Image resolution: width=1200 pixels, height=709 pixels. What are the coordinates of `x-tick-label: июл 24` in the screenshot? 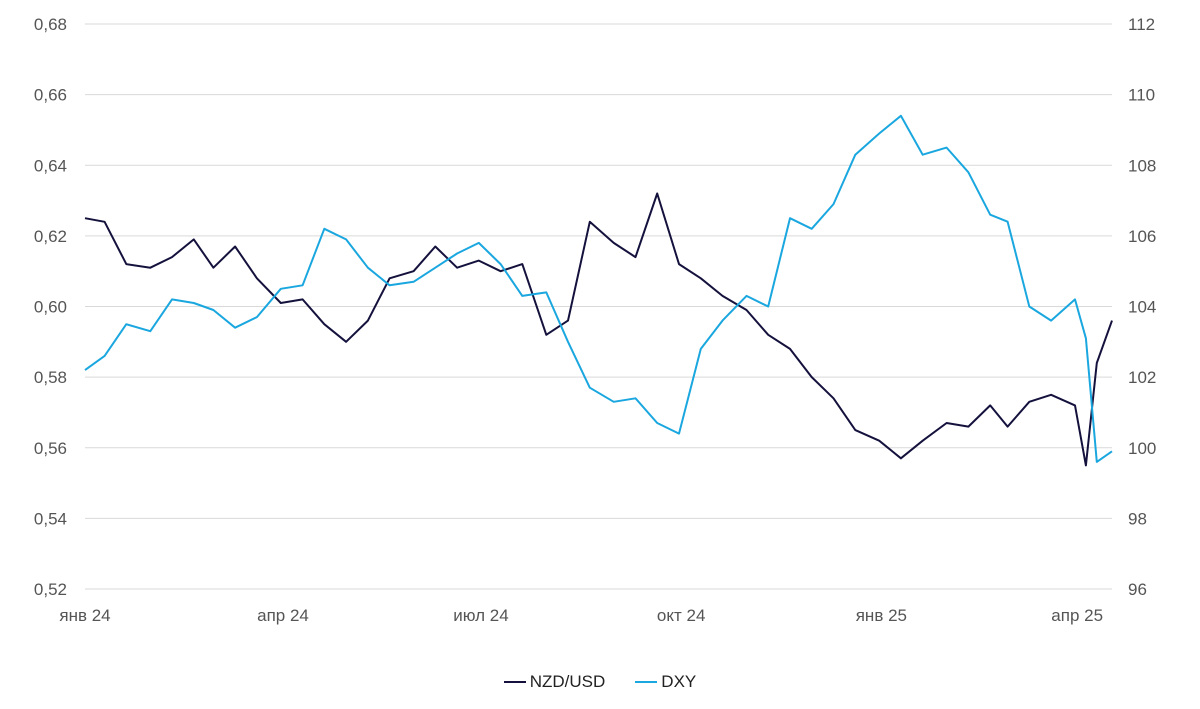 It's located at (480, 615).